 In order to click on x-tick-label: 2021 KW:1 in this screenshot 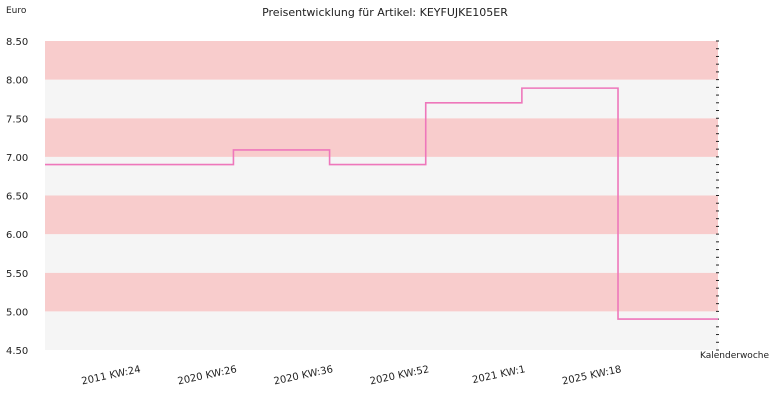, I will do `click(498, 375)`.